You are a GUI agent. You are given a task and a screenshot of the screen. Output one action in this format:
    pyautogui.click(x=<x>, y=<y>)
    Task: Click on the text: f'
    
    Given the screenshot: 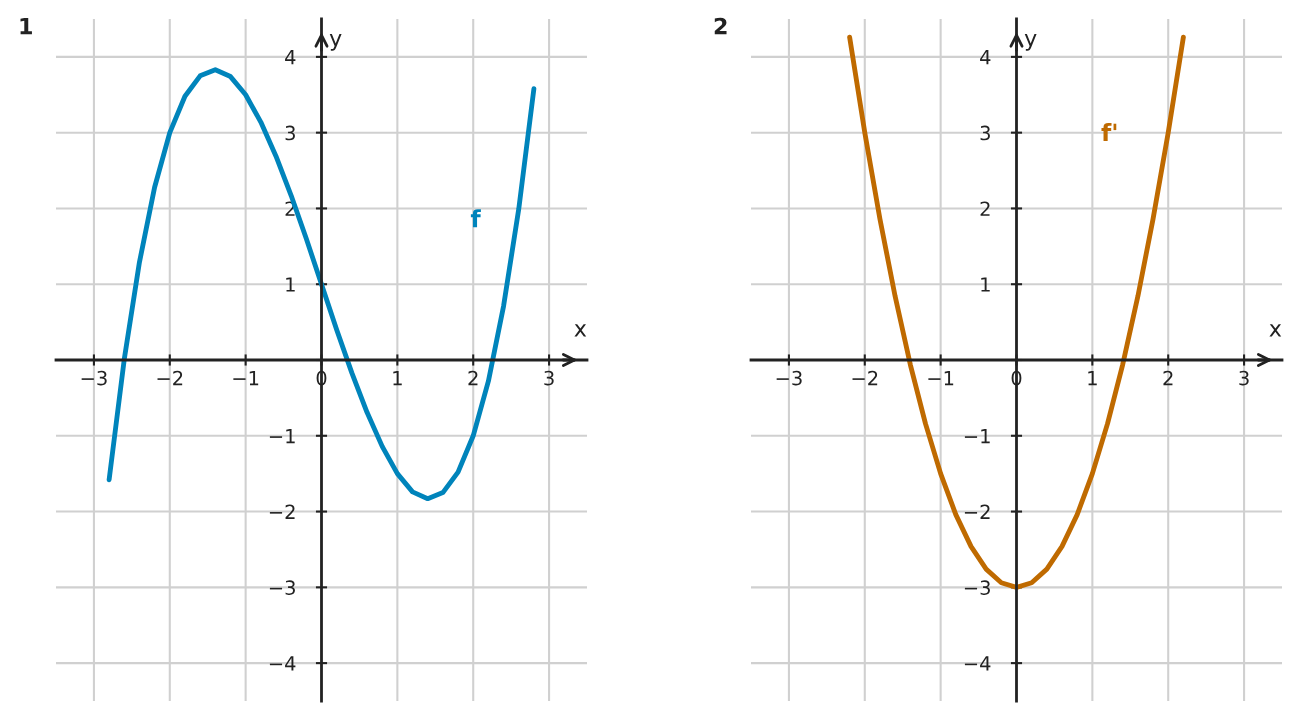 What is the action you would take?
    pyautogui.click(x=1109, y=131)
    